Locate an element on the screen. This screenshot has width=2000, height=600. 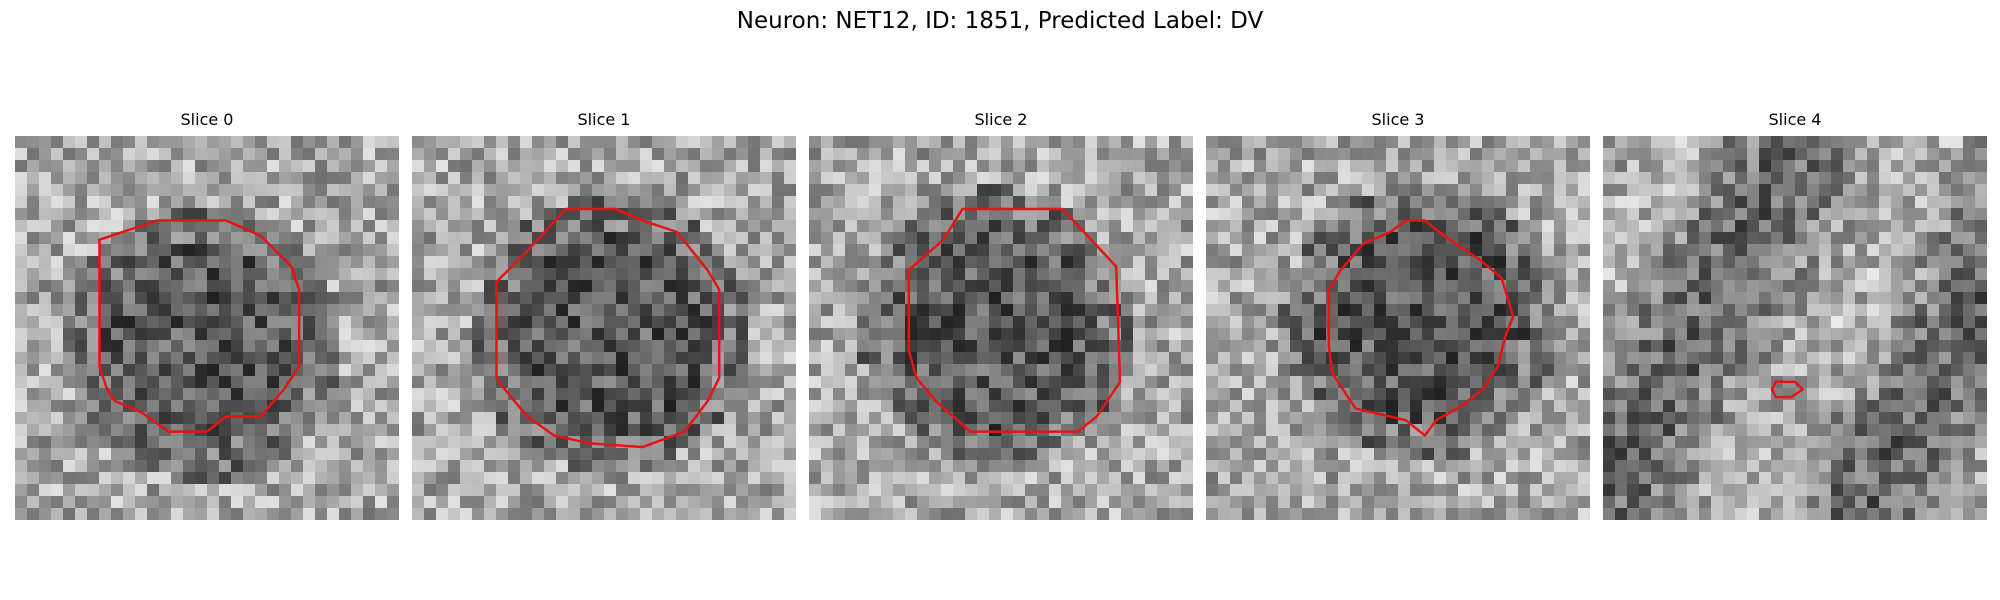
slice-panel-2: Slice 2 is located at coordinates (1001, 314).